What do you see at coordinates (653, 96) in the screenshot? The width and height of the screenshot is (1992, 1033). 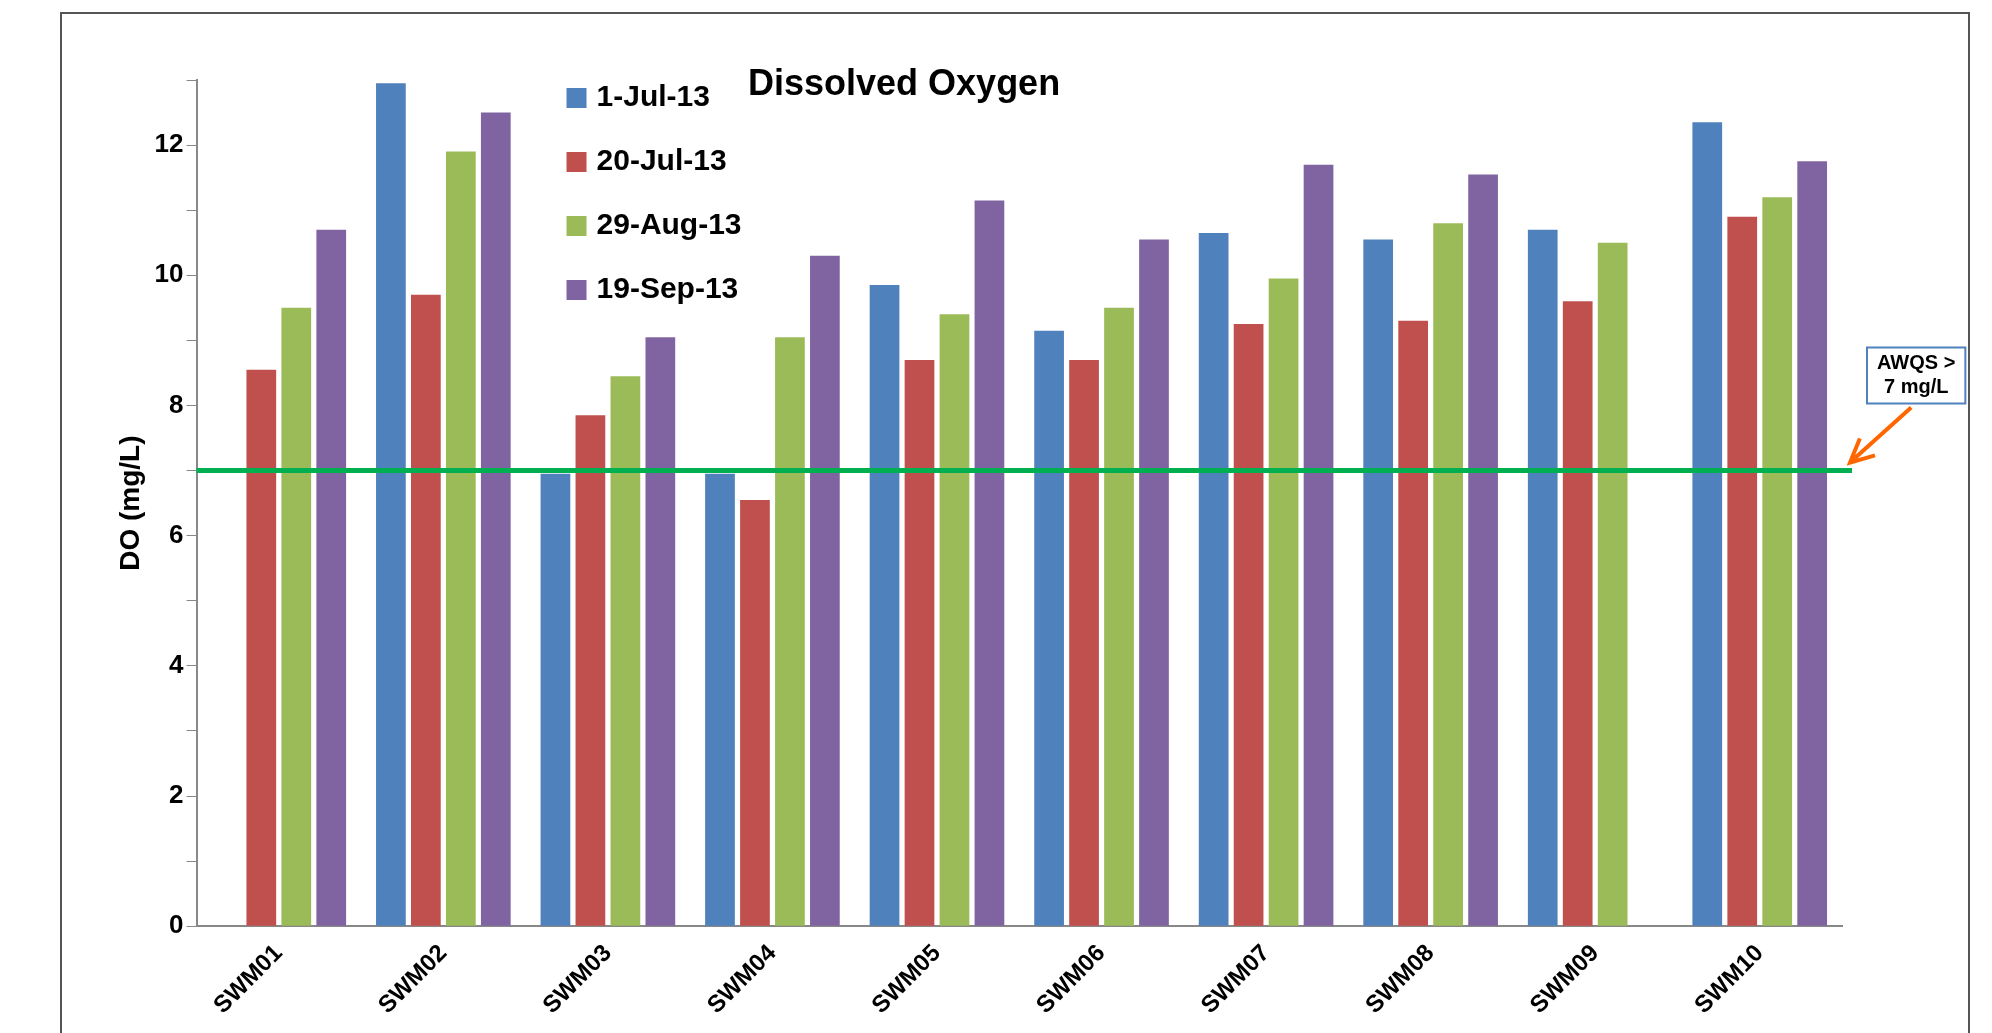 I see `legend-label: 1-Jul-13` at bounding box center [653, 96].